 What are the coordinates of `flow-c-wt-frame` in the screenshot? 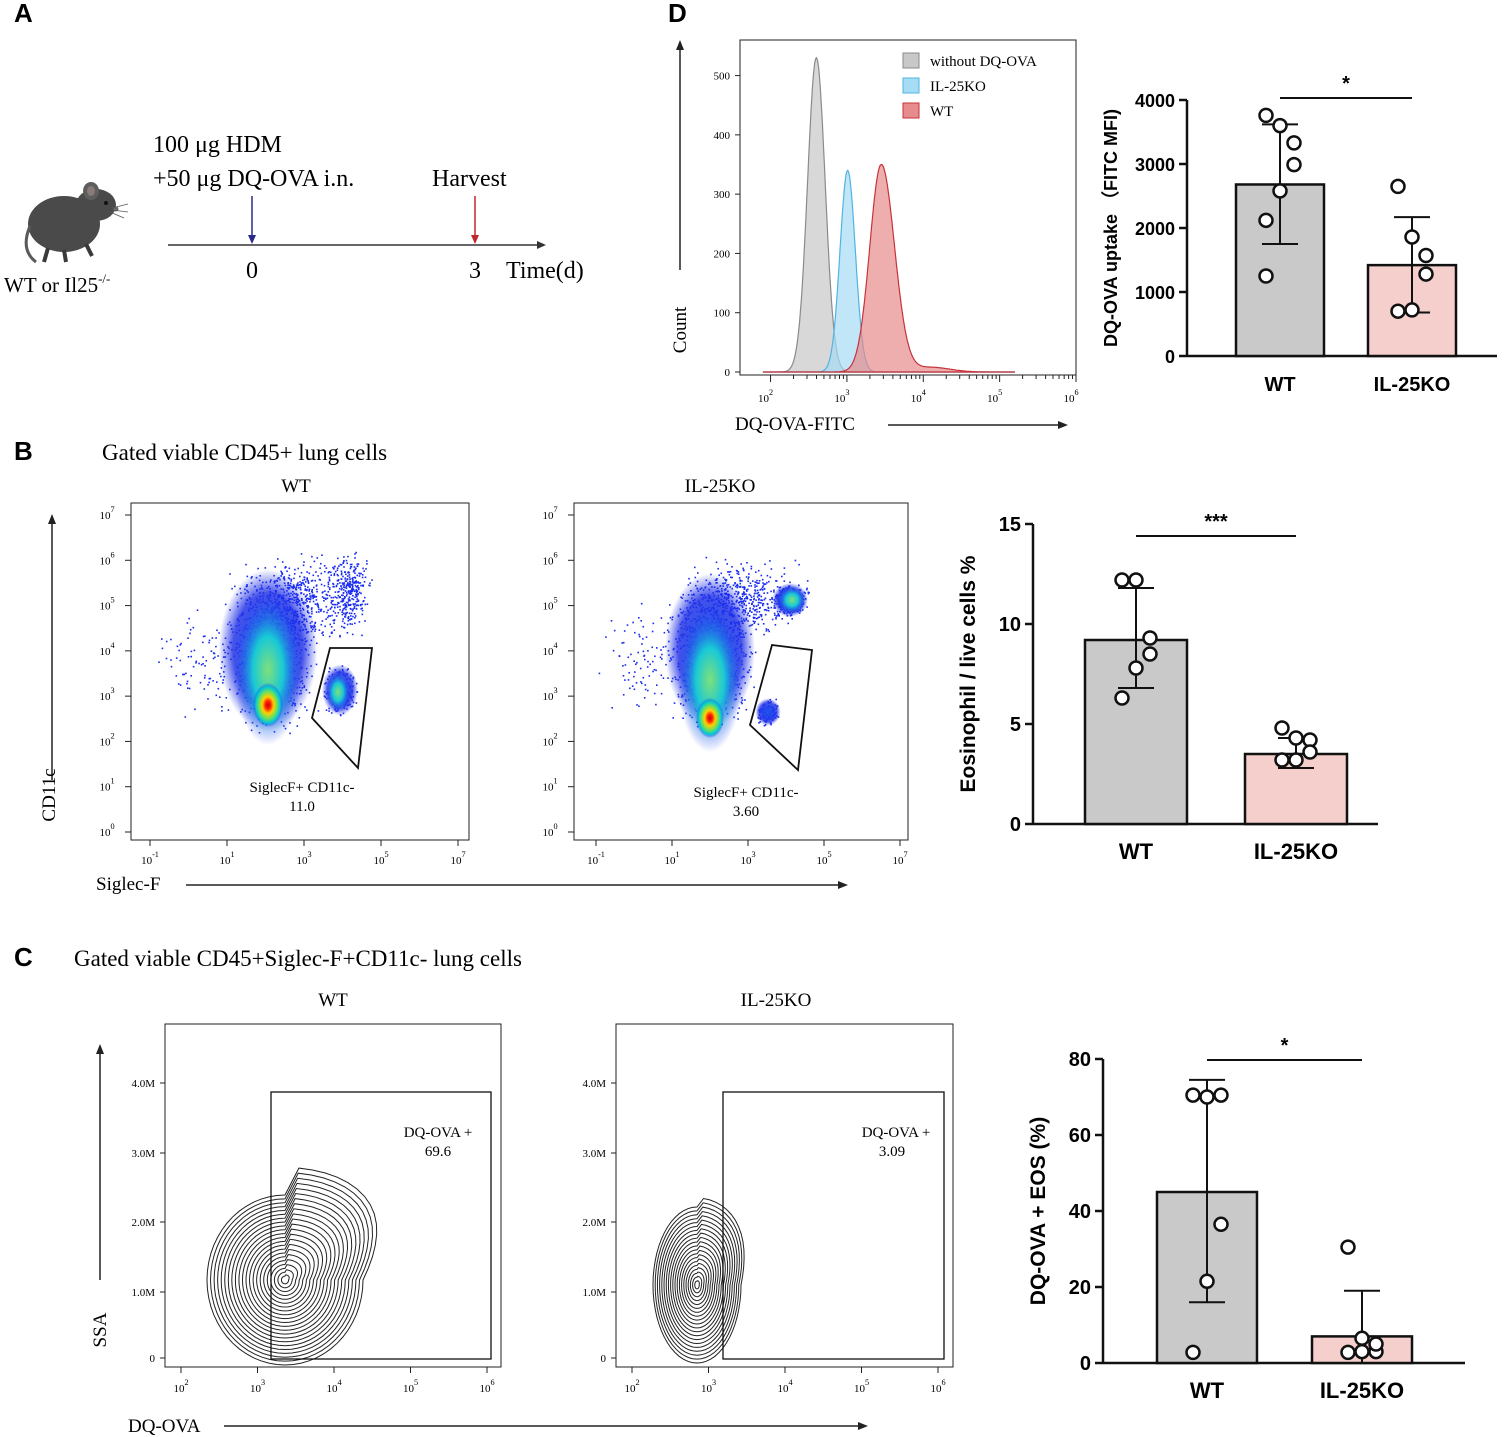 It's located at (333, 1195).